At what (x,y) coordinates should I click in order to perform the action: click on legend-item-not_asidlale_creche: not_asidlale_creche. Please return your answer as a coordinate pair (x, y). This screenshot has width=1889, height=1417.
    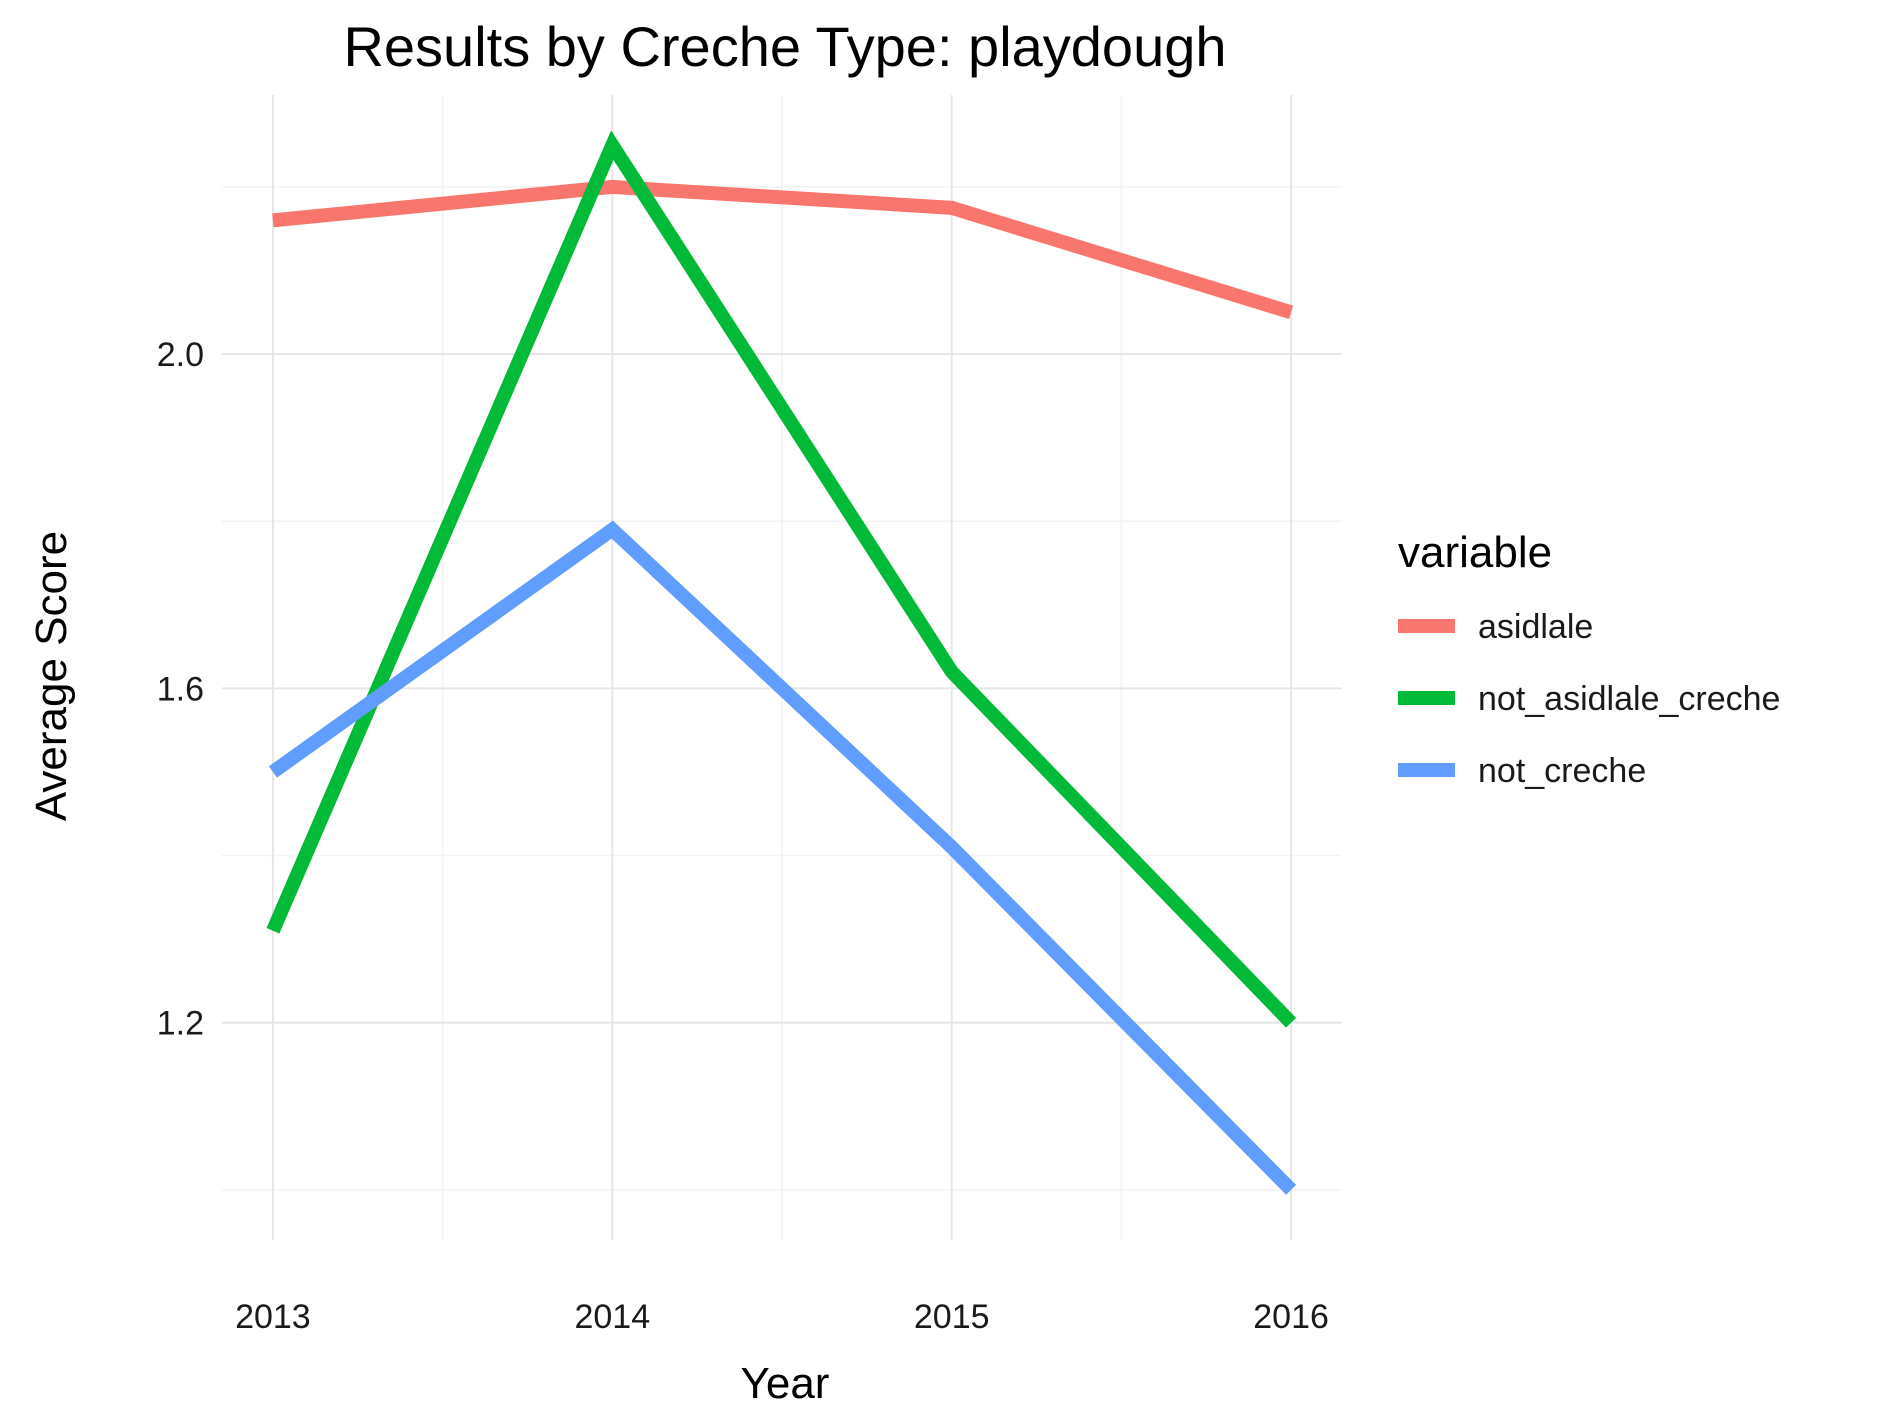
    Looking at the image, I should click on (1589, 699).